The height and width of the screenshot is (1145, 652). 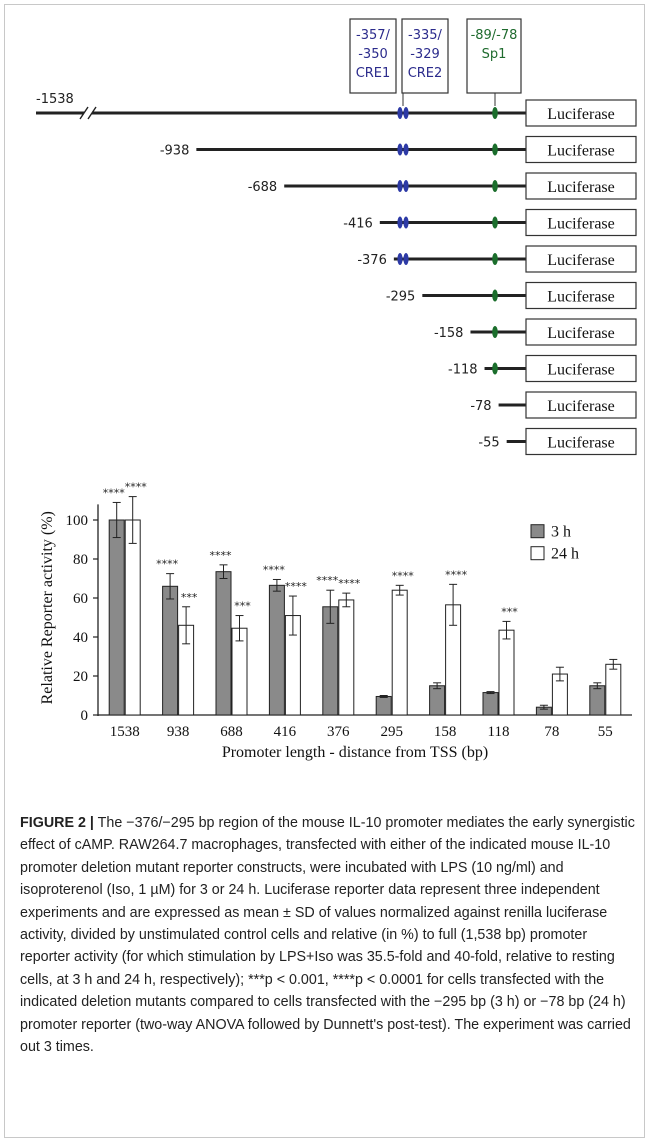 I want to click on construct-row: -78 Luciferase, so click(x=553, y=405).